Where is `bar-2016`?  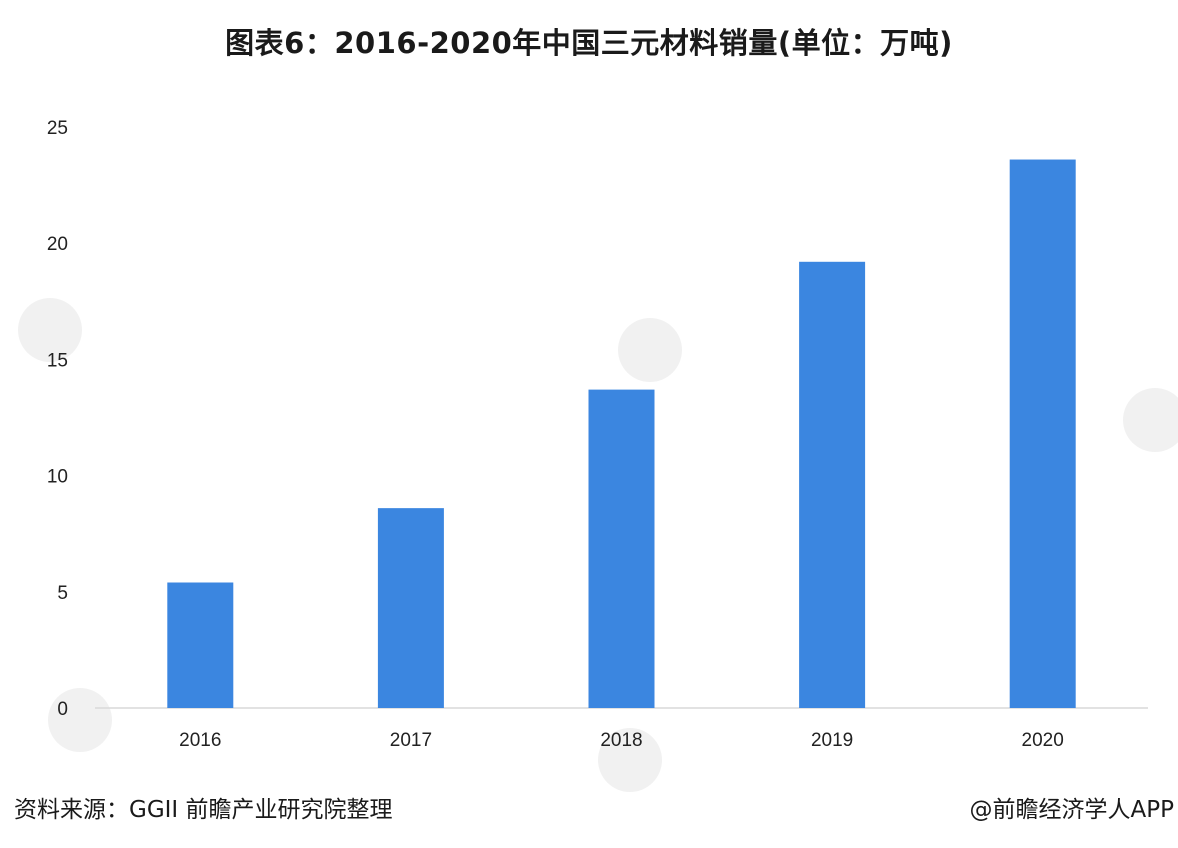 bar-2016 is located at coordinates (200, 645).